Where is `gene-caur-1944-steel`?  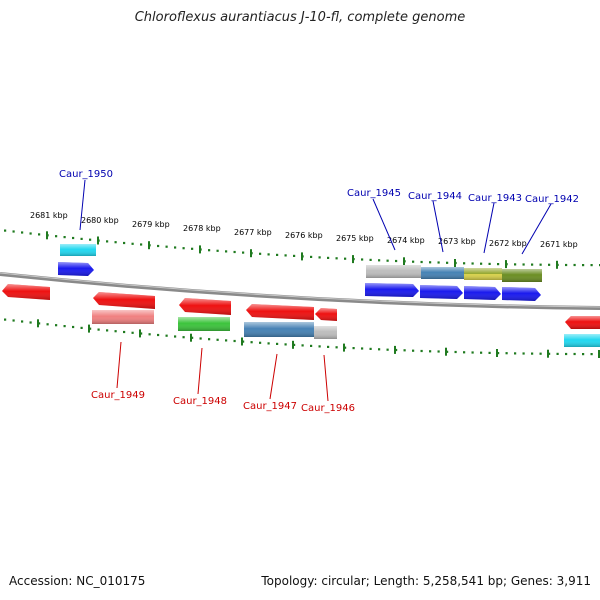 gene-caur-1944-steel is located at coordinates (442, 273).